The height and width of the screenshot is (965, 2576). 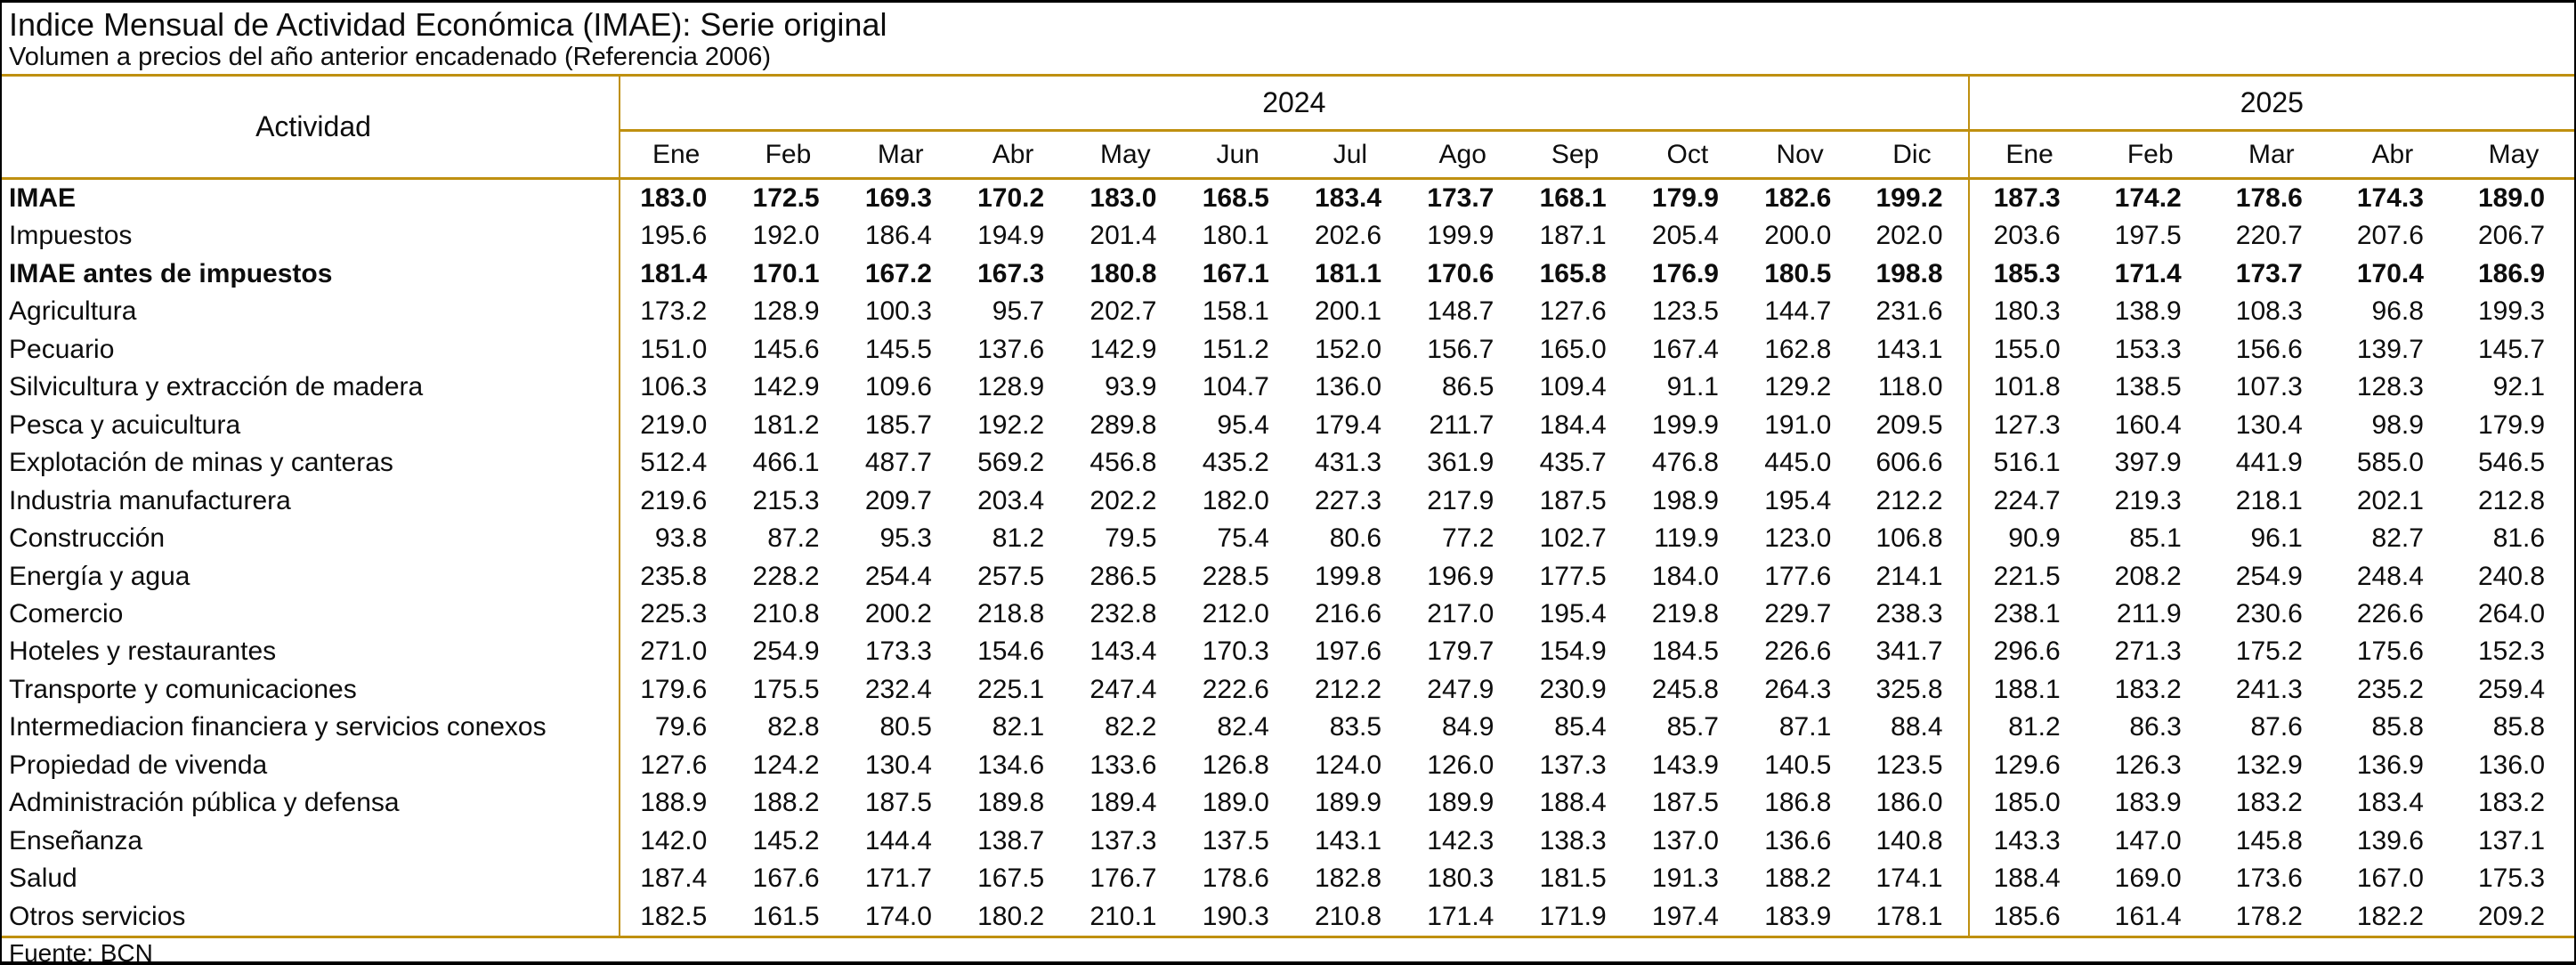 I want to click on value-cell: 191.3, so click(x=1685, y=879).